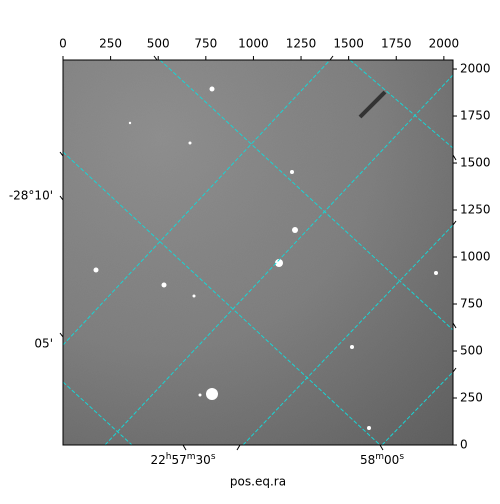 The image size is (500, 504). Describe the element at coordinates (182, 459) in the screenshot. I see `ra-tick-label: 22h57m30s` at that location.